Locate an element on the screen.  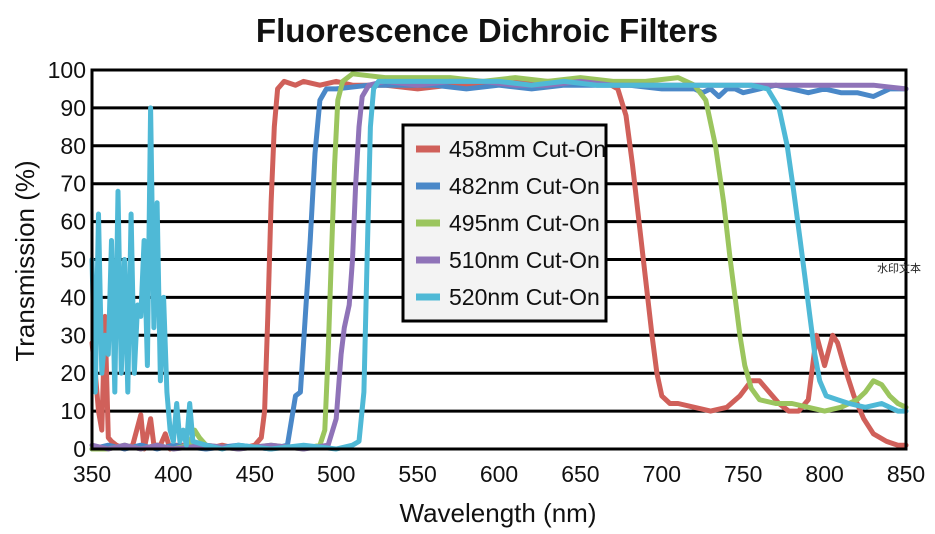
y-tick-labels: 0 10 20 30 40 50 60 70 80 90 100 is located at coordinates (67, 259).